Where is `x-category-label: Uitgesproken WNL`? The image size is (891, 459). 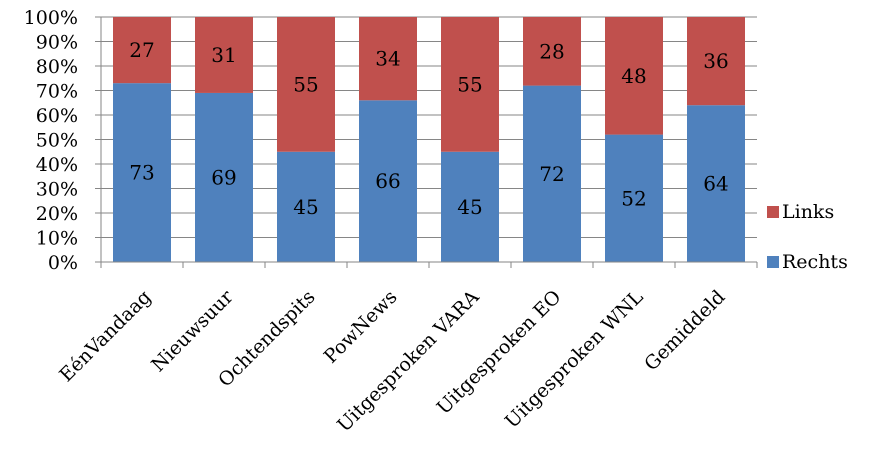 x-category-label: Uitgesproken WNL is located at coordinates (574, 359).